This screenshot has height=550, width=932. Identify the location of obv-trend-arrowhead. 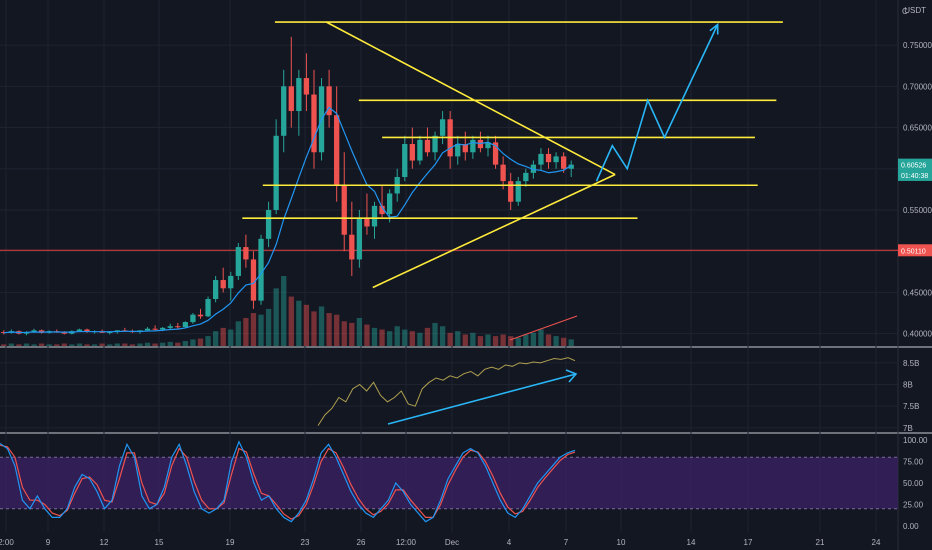
(571, 376).